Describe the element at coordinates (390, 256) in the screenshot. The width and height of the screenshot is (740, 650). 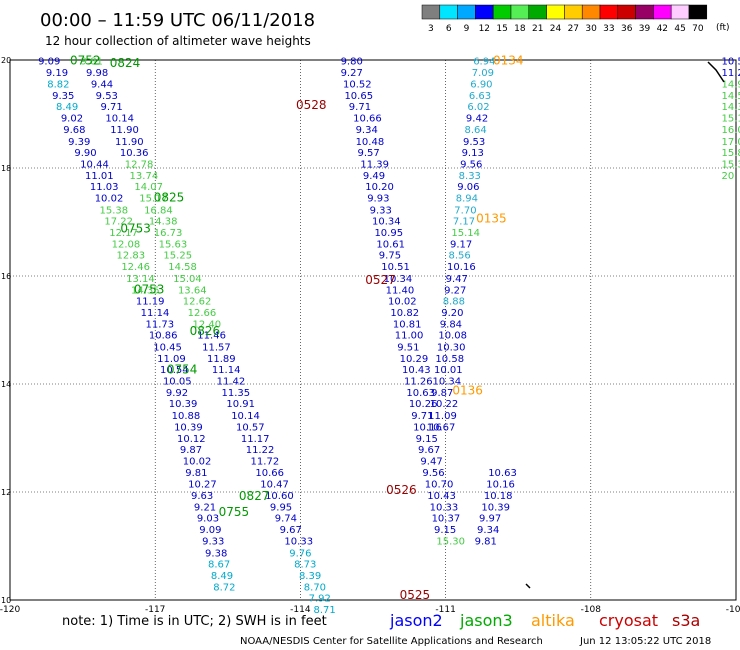
I see `wave-height-value: 9.75` at that location.